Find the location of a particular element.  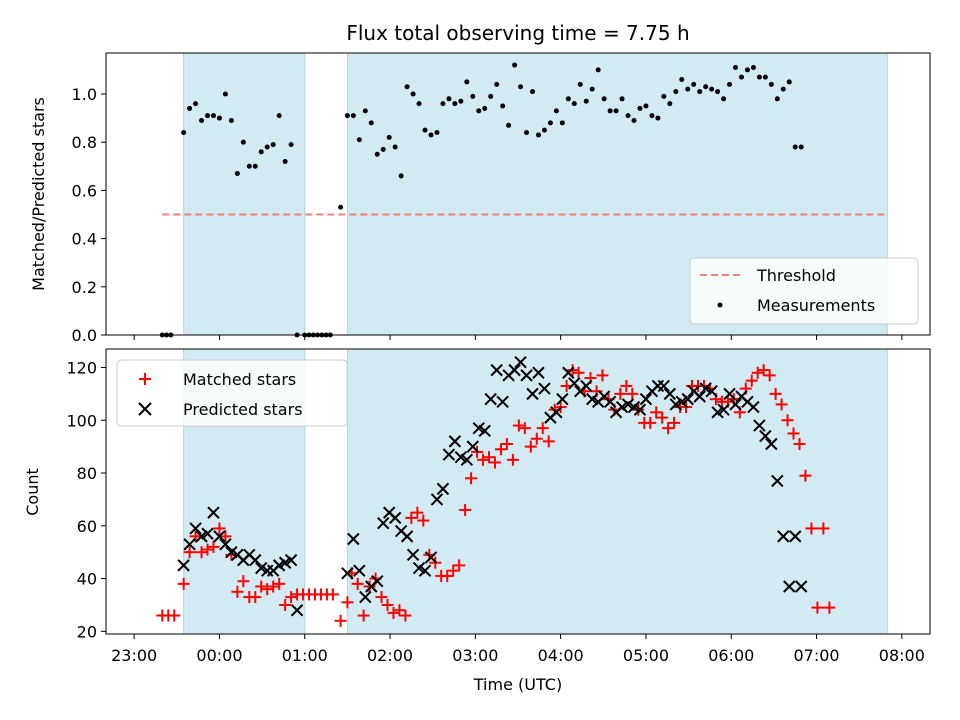

bottom-legend-box is located at coordinates (232, 393).